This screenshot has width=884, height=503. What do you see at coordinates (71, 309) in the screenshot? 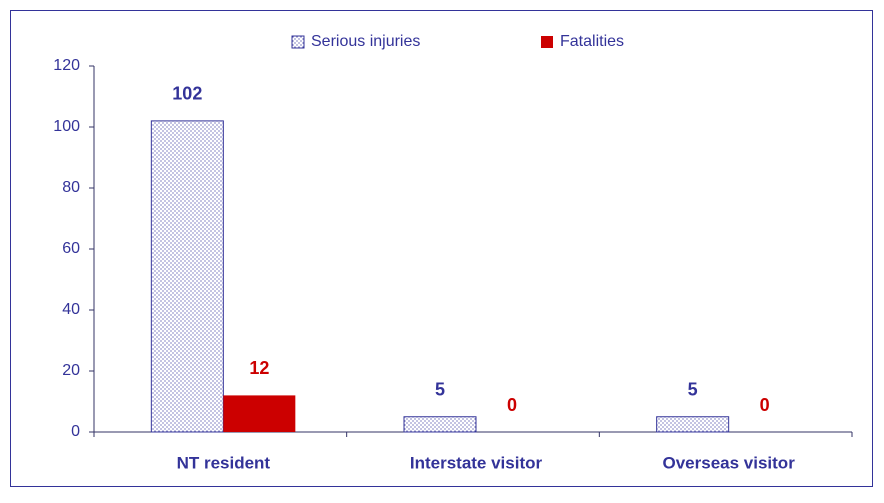
I see `y-tick-label: 40` at bounding box center [71, 309].